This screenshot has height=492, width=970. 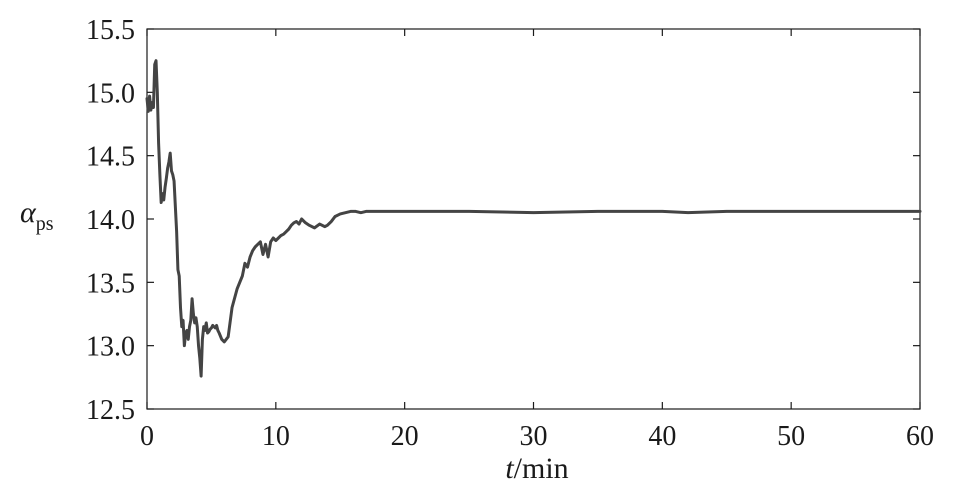 I want to click on x-axis-label-italic: t, so click(x=509, y=468).